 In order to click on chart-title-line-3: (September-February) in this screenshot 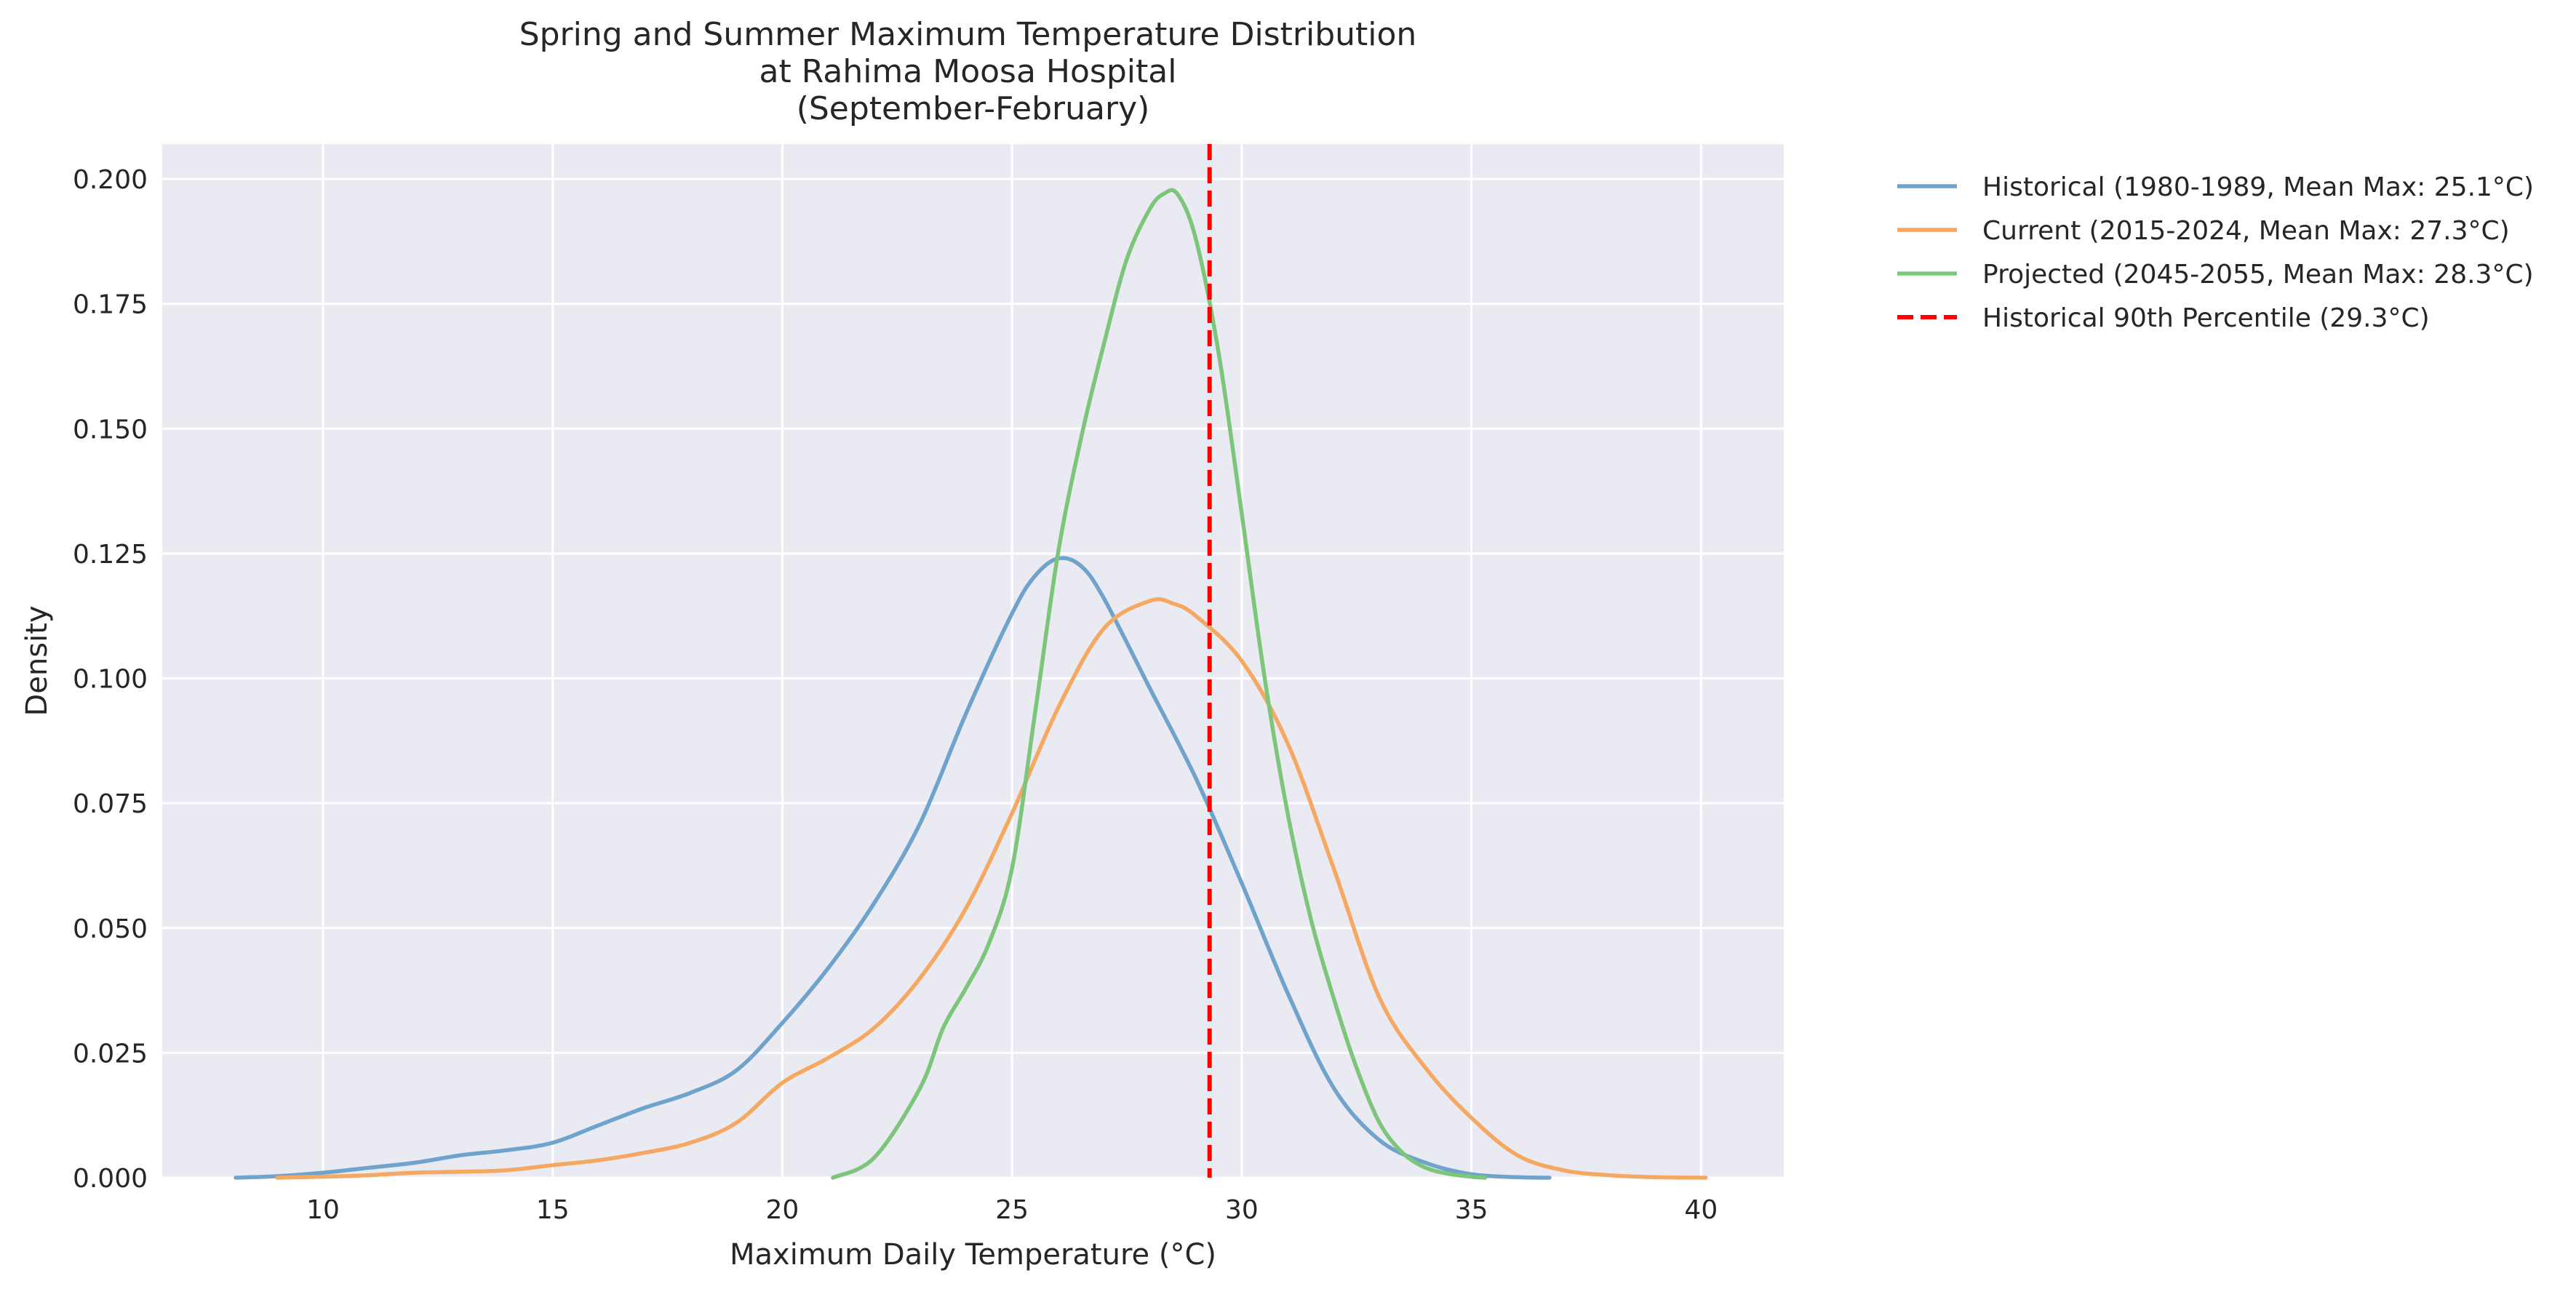, I will do `click(973, 108)`.